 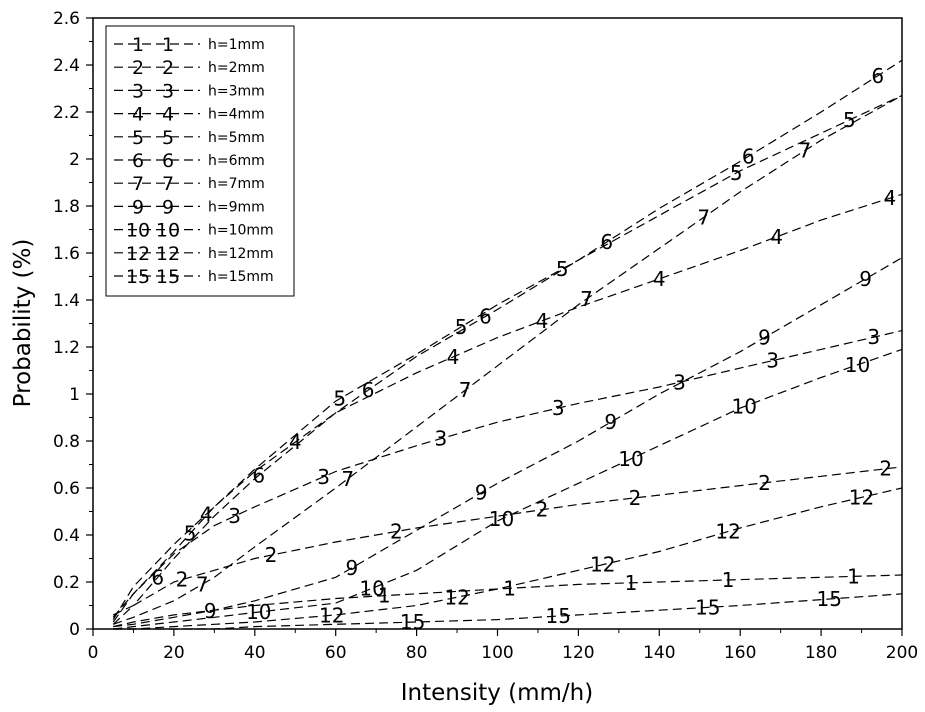 I want to click on y-tick-label: 0, so click(x=74, y=630).